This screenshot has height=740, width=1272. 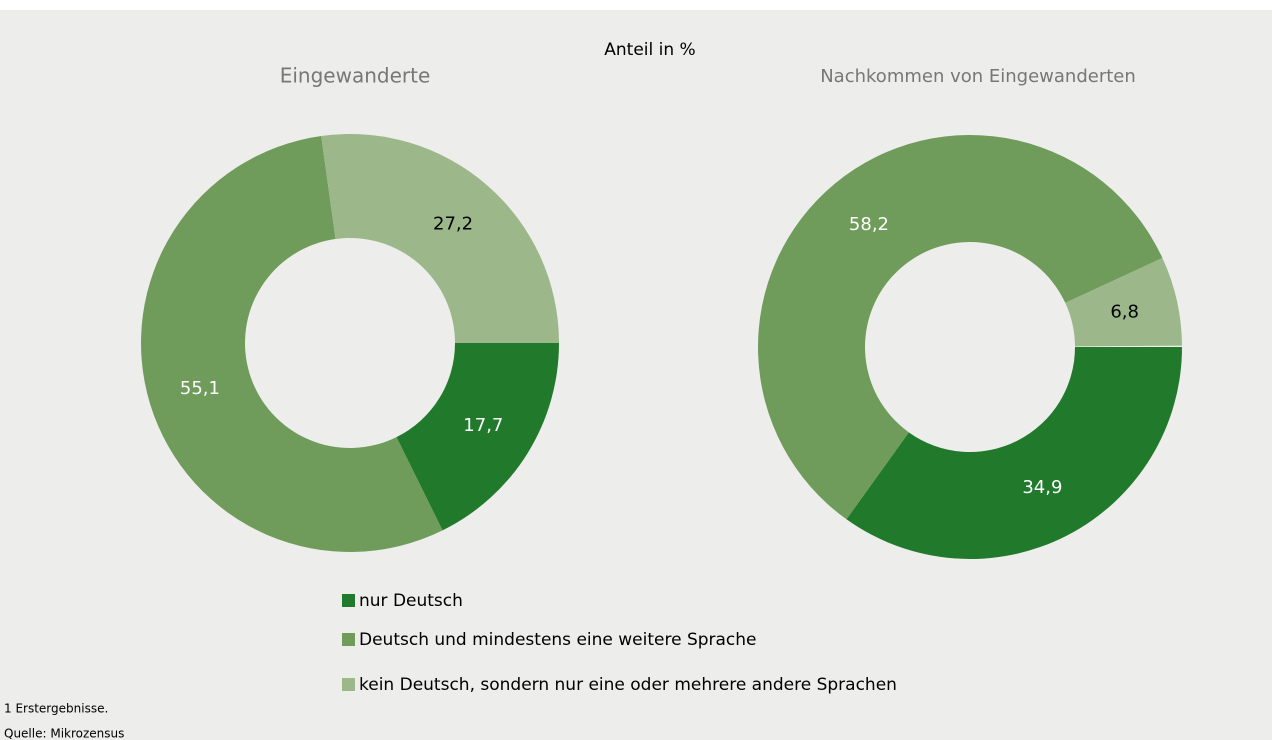 What do you see at coordinates (453, 224) in the screenshot?
I see `data-label: 27,2` at bounding box center [453, 224].